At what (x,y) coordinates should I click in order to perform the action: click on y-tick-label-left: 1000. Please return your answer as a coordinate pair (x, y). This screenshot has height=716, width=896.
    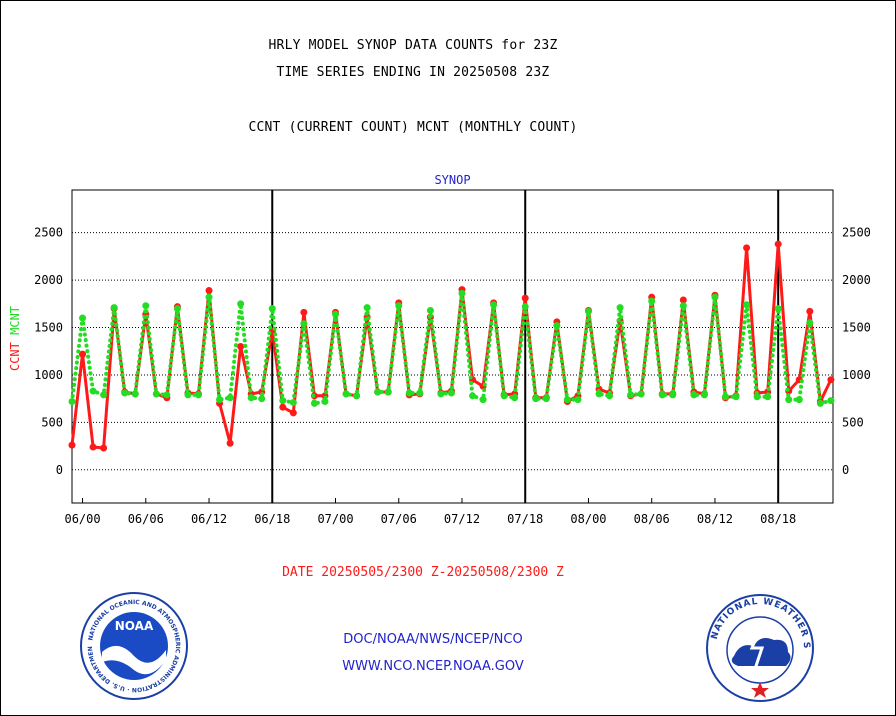
    Looking at the image, I should click on (48, 375).